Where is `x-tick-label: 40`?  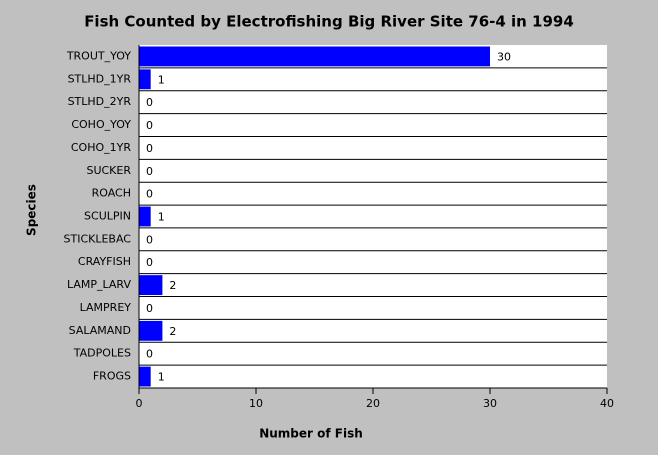 x-tick-label: 40 is located at coordinates (607, 403).